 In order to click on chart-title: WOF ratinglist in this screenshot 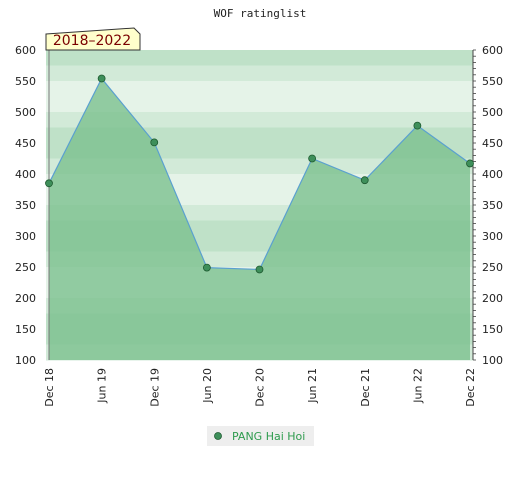, I will do `click(260, 13)`.